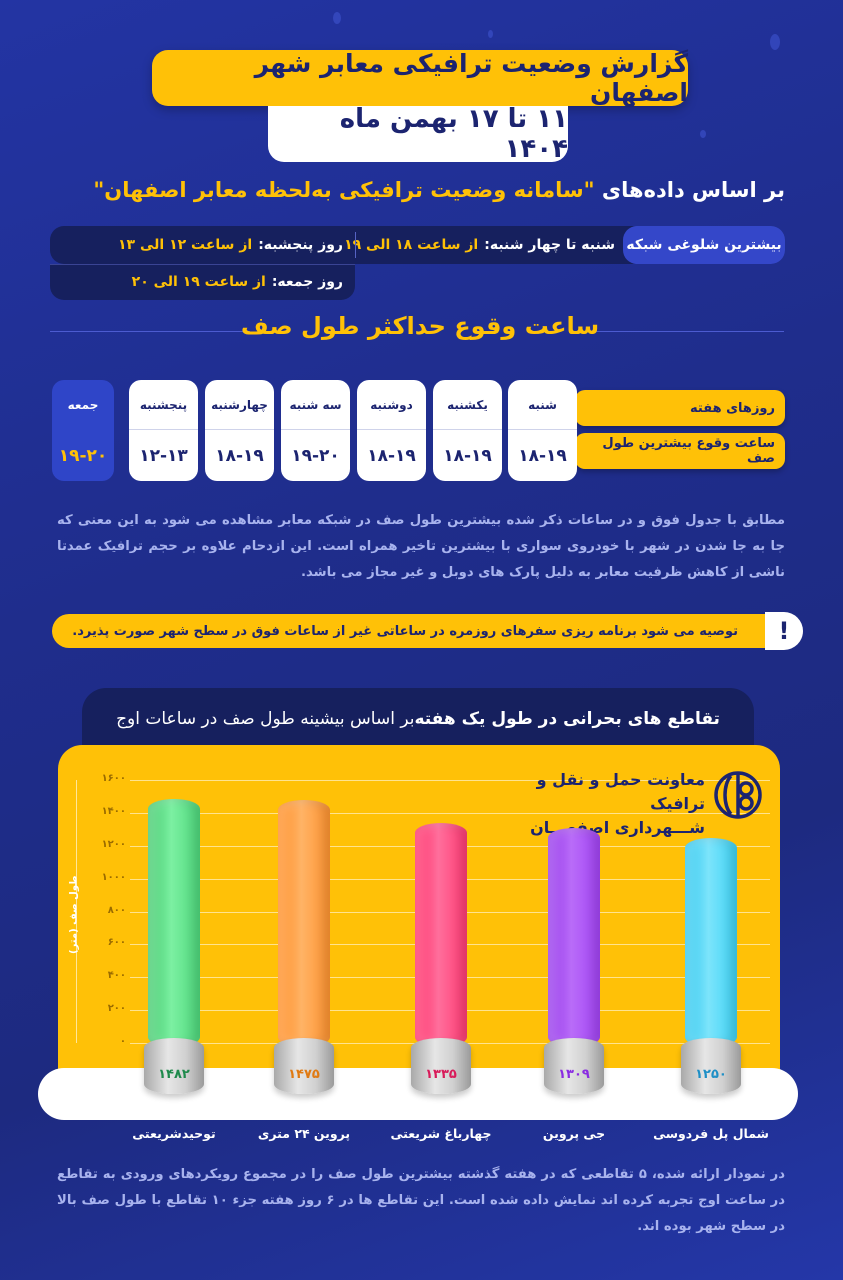 This screenshot has width=843, height=1280. I want to click on y-tick: ۸۰۰, so click(116, 910).